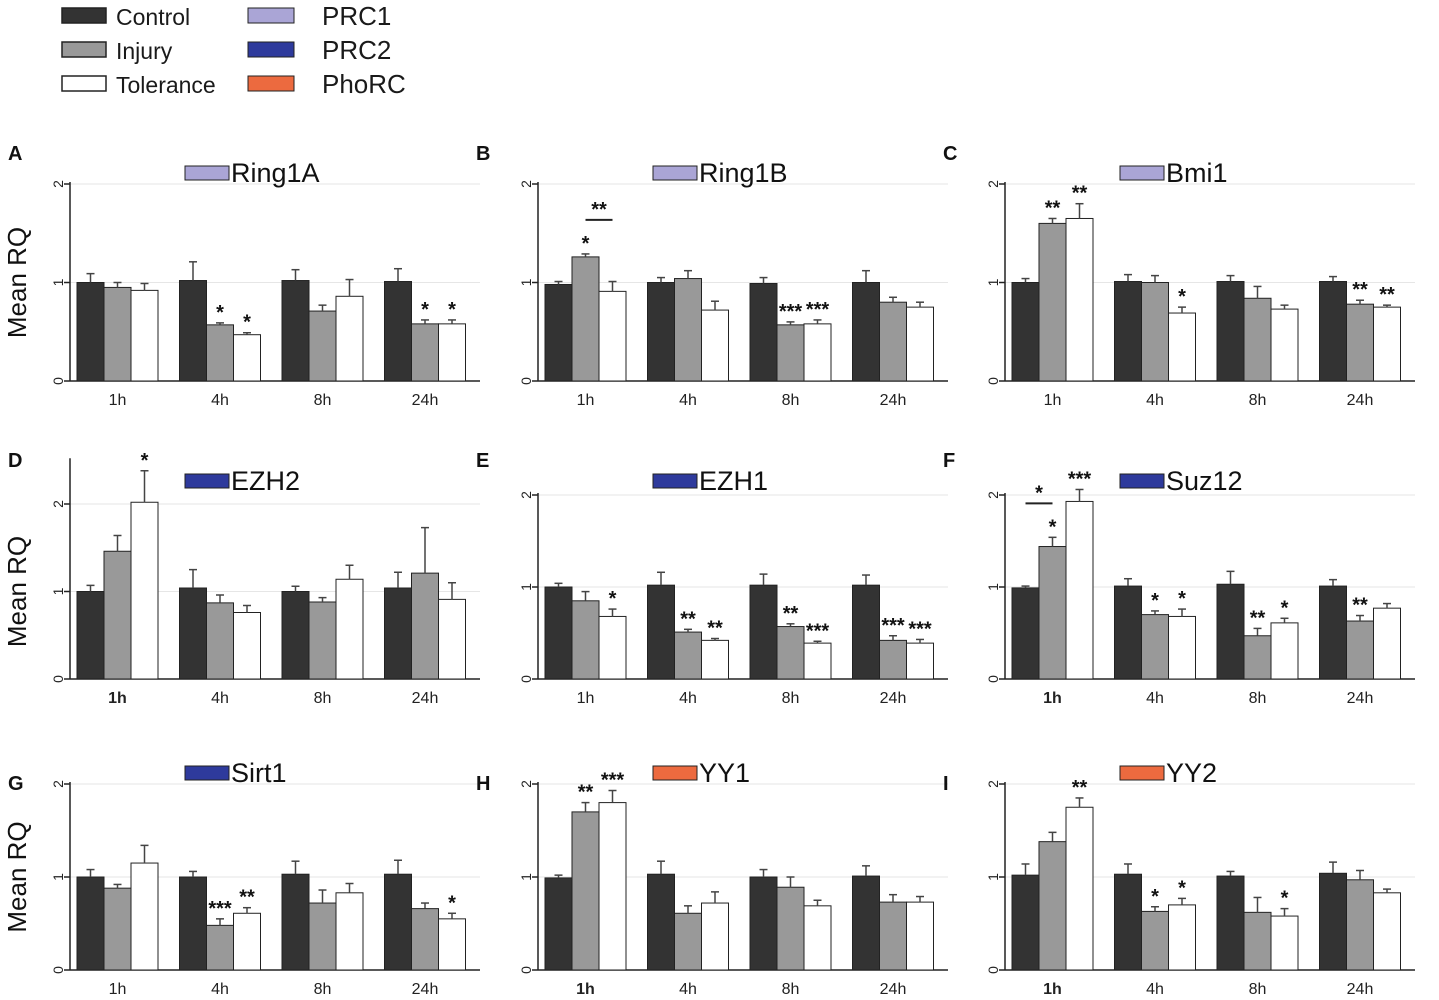 The height and width of the screenshot is (1000, 1439). What do you see at coordinates (1080, 194) in the screenshot?
I see `panel-c-significance-mark: **` at bounding box center [1080, 194].